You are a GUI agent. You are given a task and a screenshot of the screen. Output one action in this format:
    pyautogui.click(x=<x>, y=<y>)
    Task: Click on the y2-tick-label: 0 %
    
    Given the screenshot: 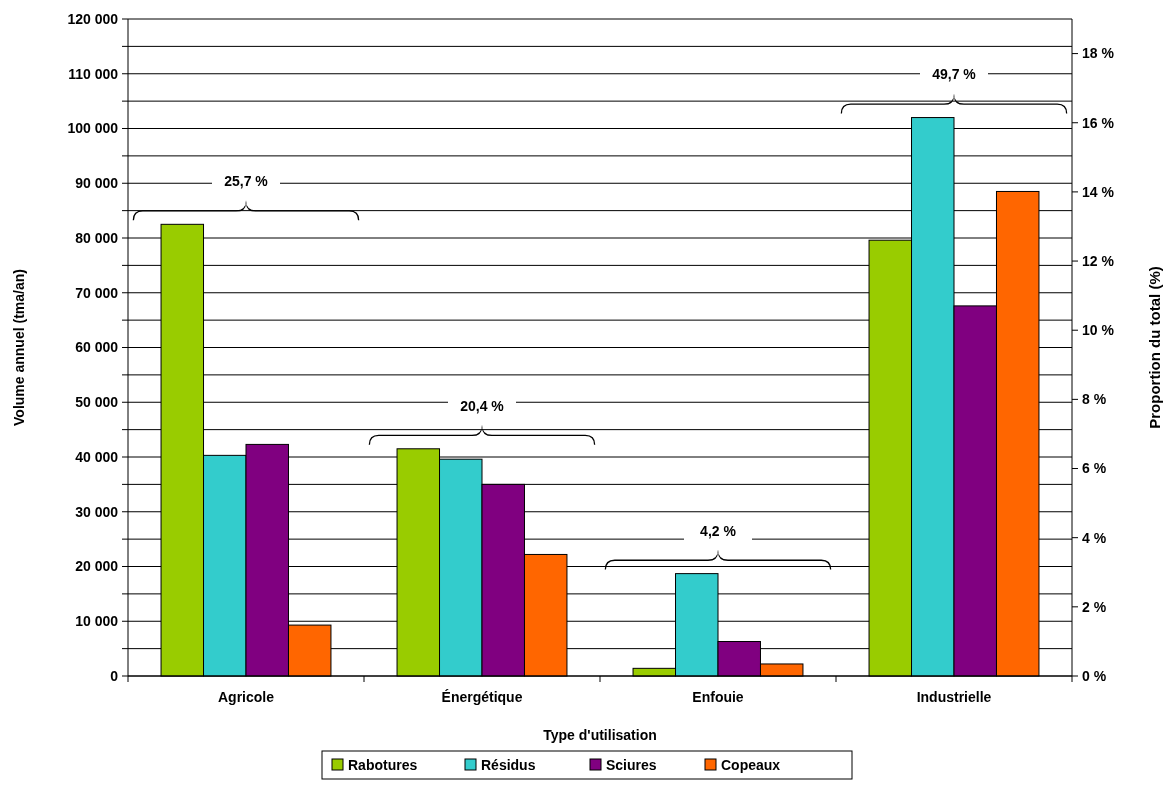 What is the action you would take?
    pyautogui.click(x=1094, y=675)
    